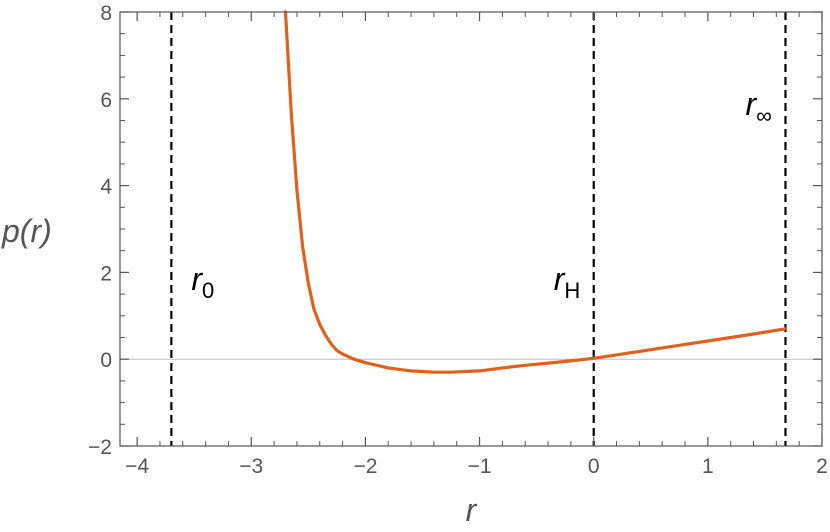 The height and width of the screenshot is (532, 830). Describe the element at coordinates (208, 290) in the screenshot. I see `marker-label-subscript: 0` at that location.